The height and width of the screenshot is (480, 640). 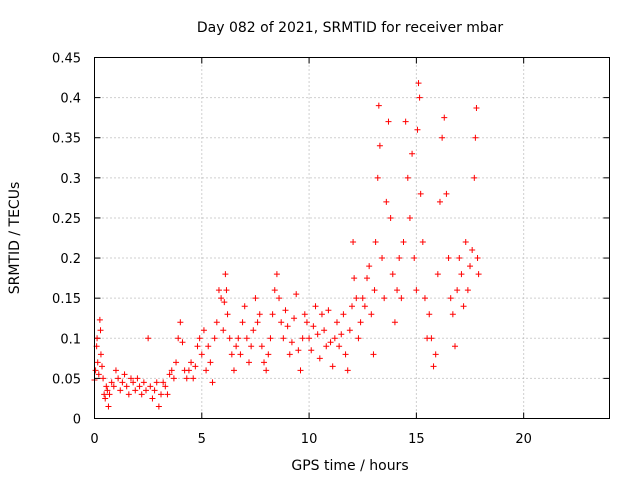 What do you see at coordinates (94, 439) in the screenshot?
I see `x-tick-label: 0` at bounding box center [94, 439].